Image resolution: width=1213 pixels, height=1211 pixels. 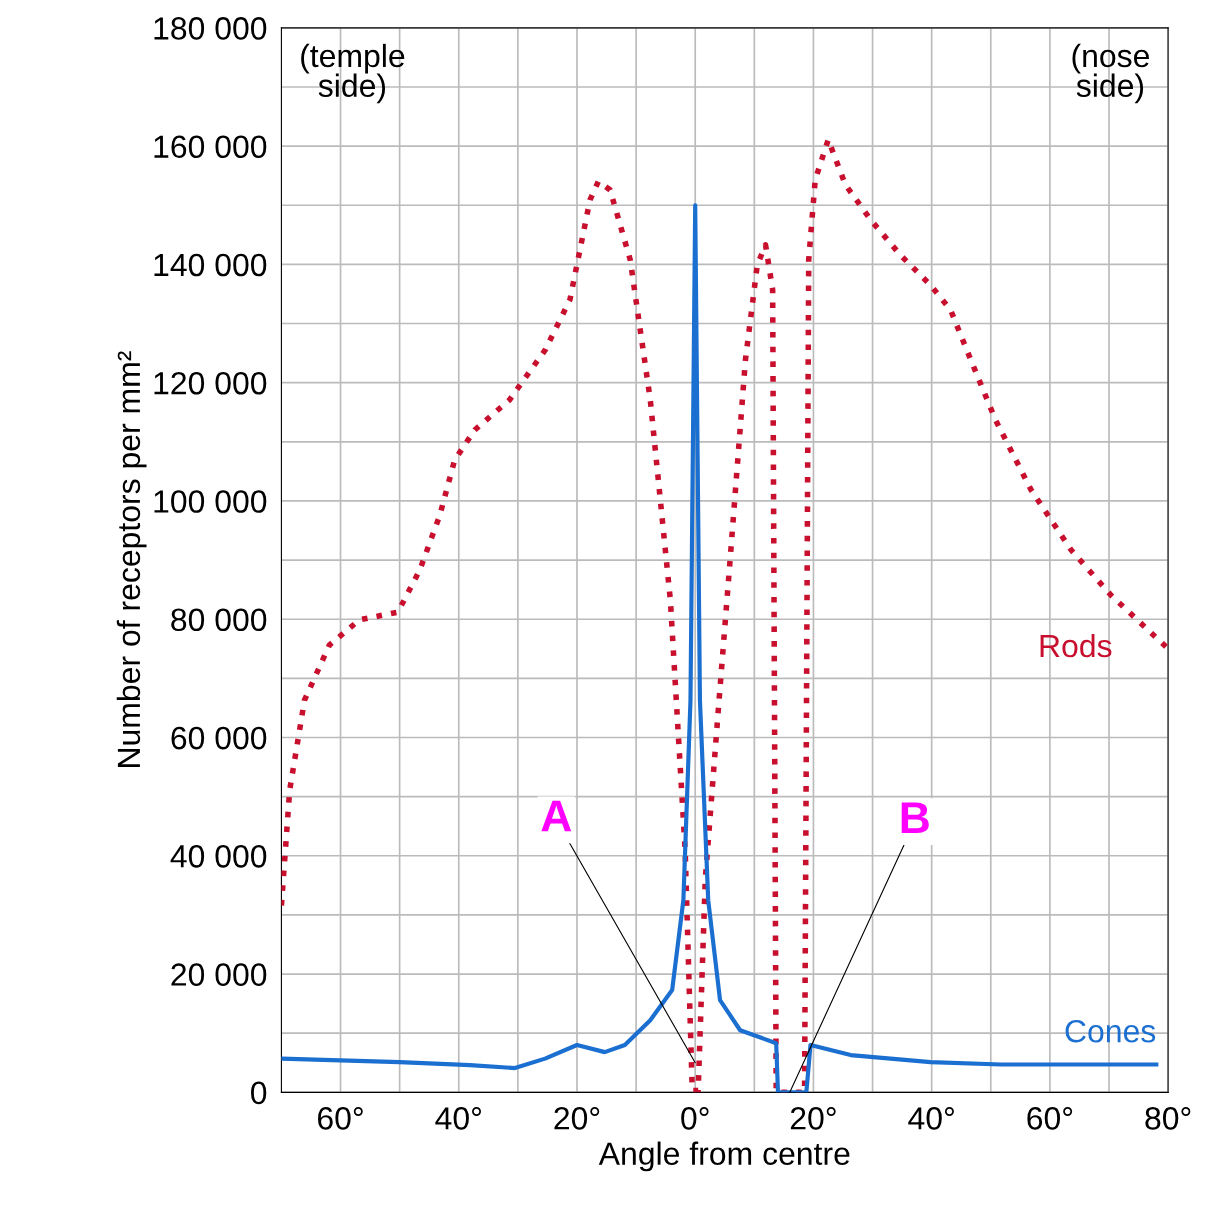 What do you see at coordinates (210, 147) in the screenshot?
I see `y-tick-label: 160 000` at bounding box center [210, 147].